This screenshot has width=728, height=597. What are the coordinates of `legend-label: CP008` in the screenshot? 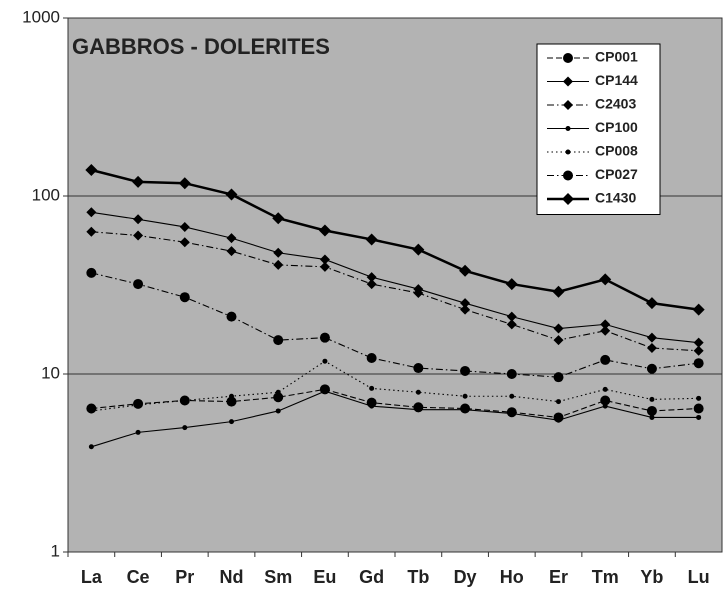 It's located at (616, 151).